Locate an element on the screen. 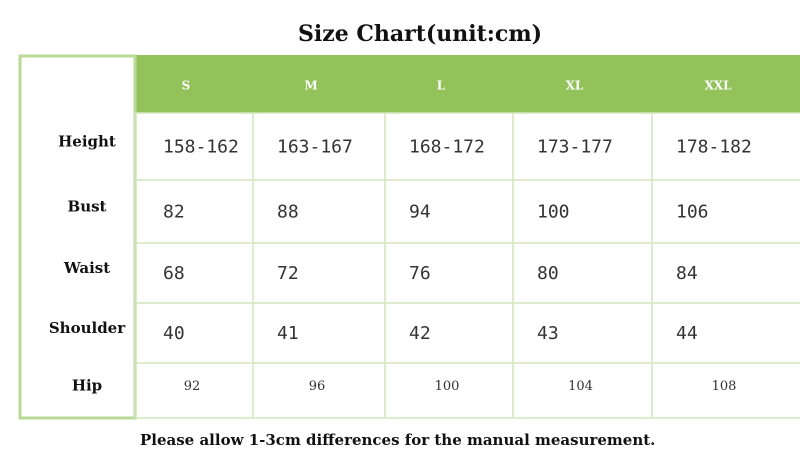 The height and width of the screenshot is (473, 800). cell: 173-177 is located at coordinates (575, 147).